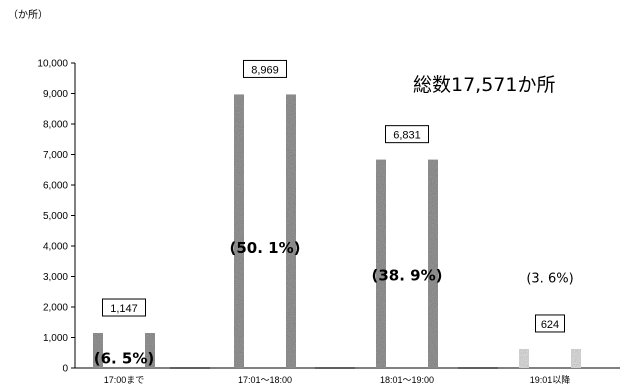 This screenshot has height=390, width=625. I want to click on y-tick-label: 6,000, so click(55, 186).